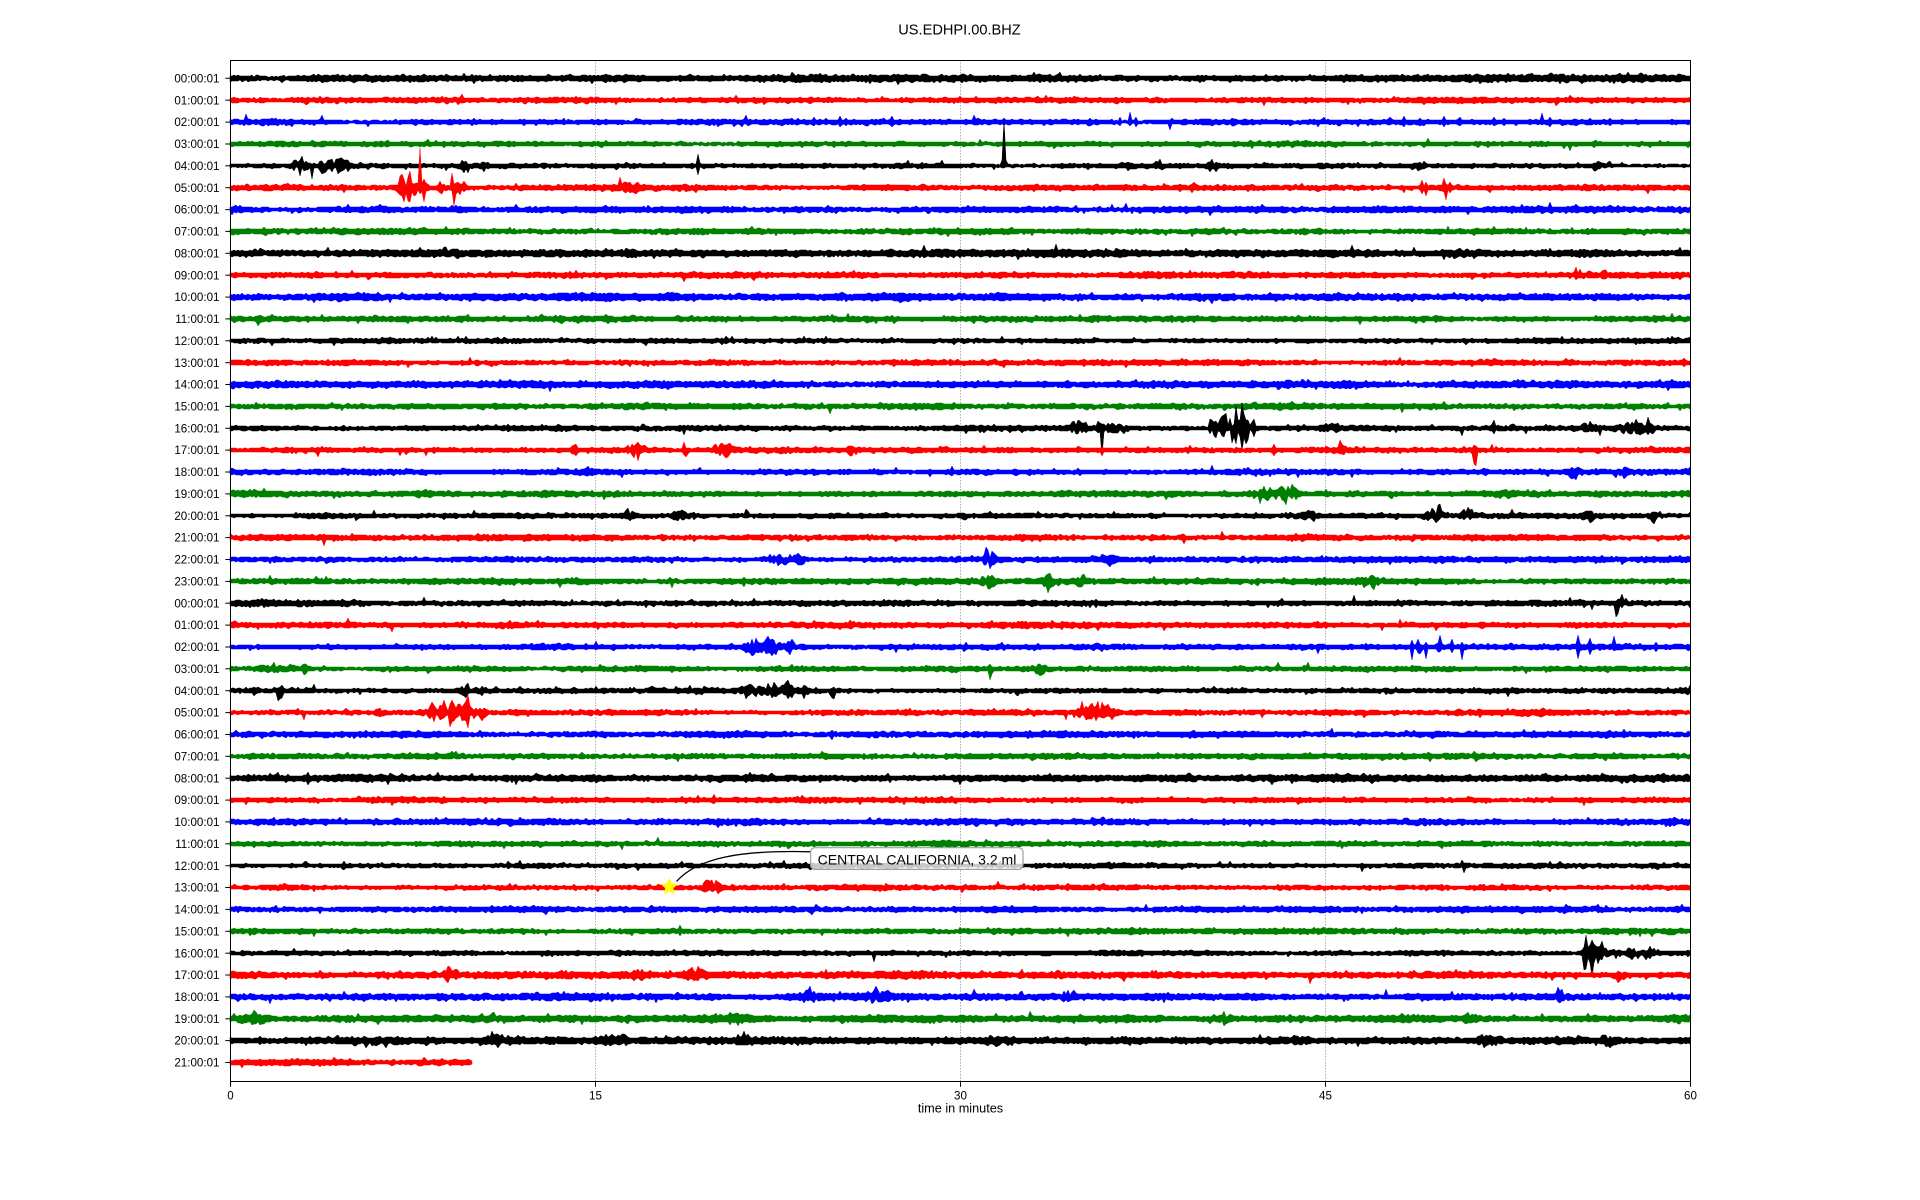 The image size is (1920, 1200). I want to click on svg-text: 0, so click(230, 1095).